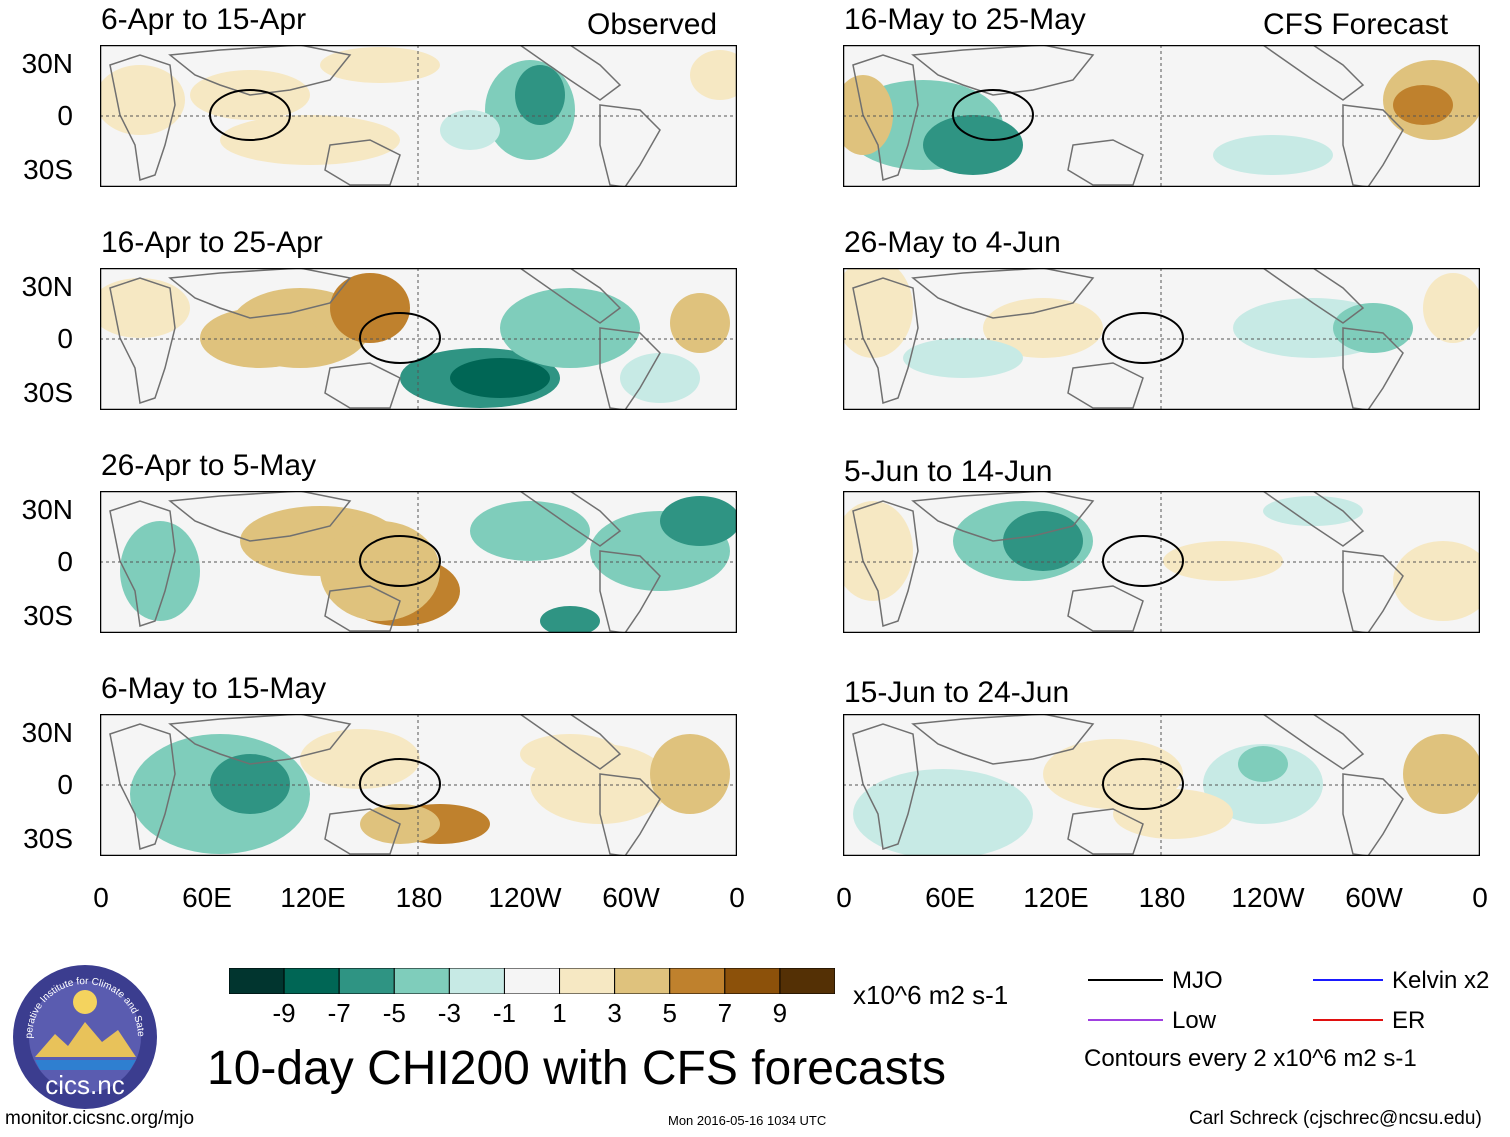 The height and width of the screenshot is (1137, 1510). What do you see at coordinates (965, 19) in the screenshot?
I see `panel-title-right-1: 16-May to 25-May` at bounding box center [965, 19].